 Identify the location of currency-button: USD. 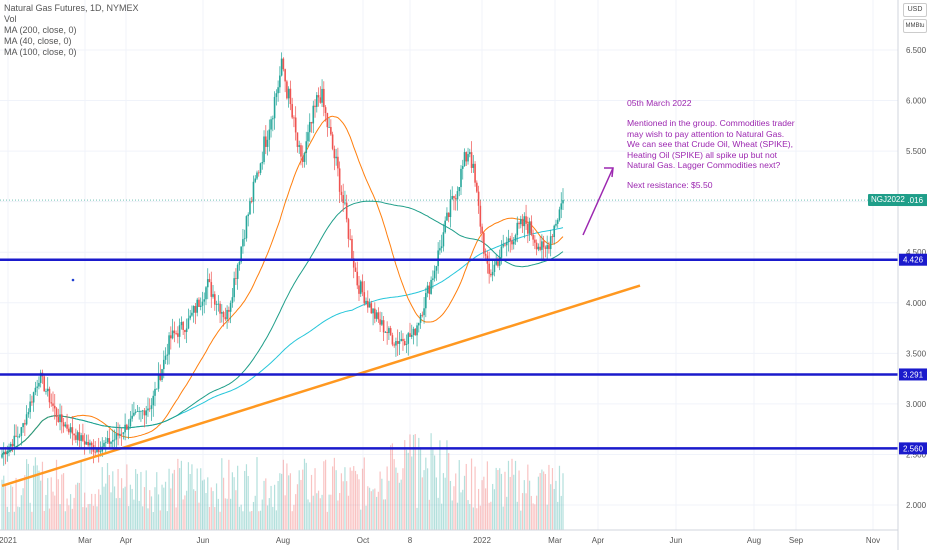
(915, 10).